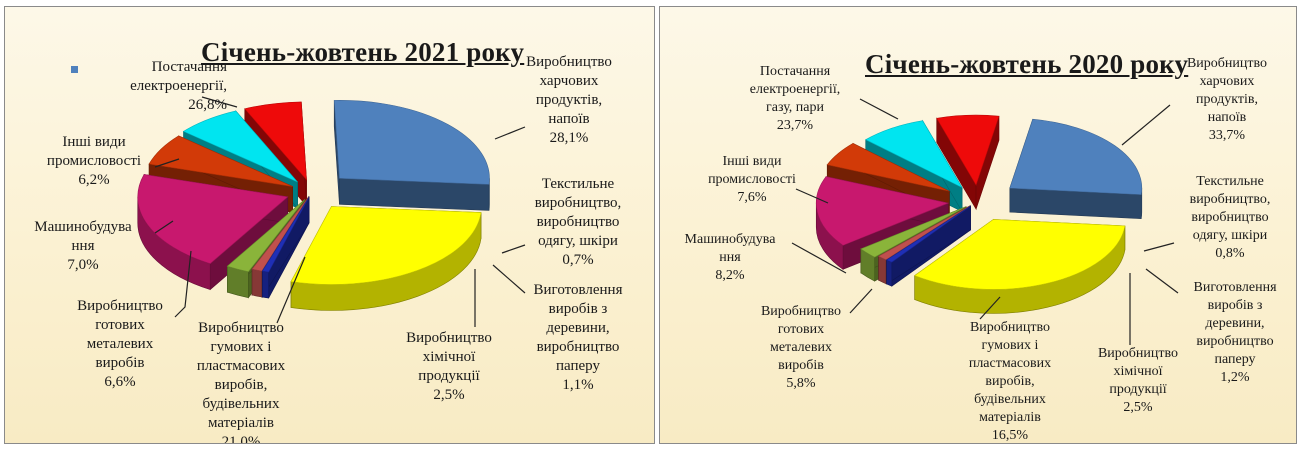 The image size is (1301, 450). I want to click on legend-marker-electricity, so click(74, 69).